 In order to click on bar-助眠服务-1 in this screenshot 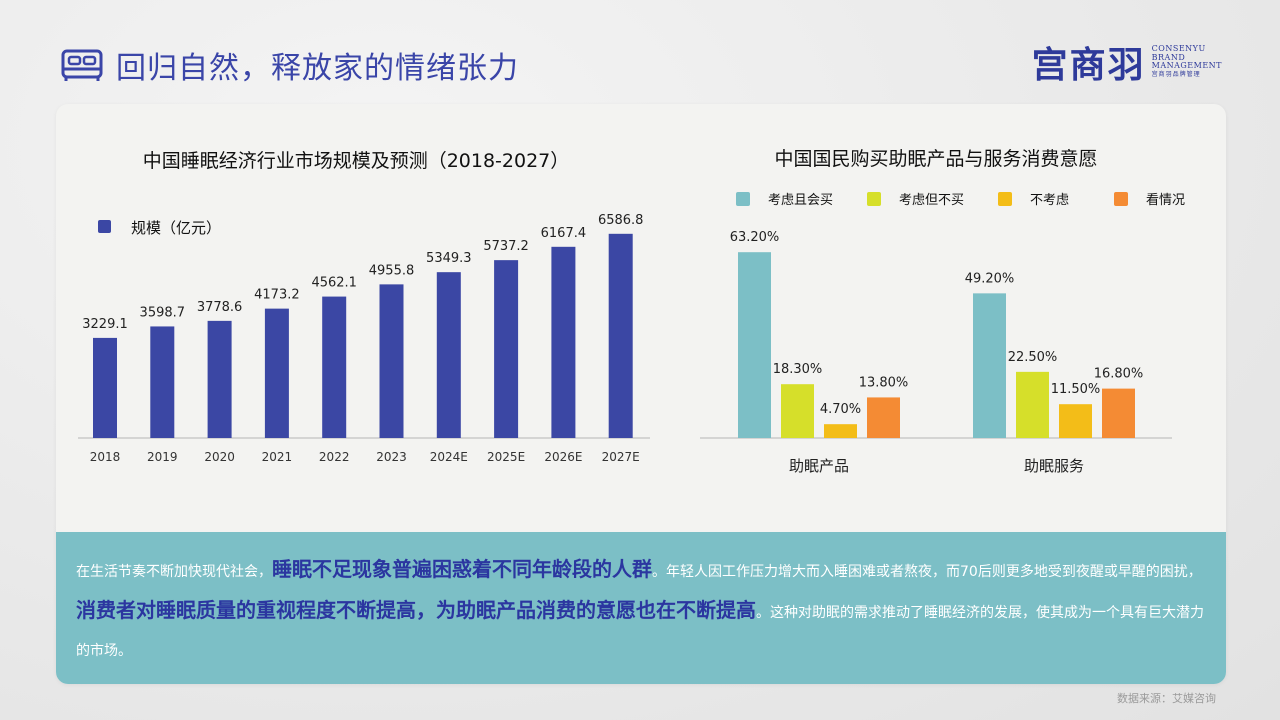, I will do `click(1032, 404)`.